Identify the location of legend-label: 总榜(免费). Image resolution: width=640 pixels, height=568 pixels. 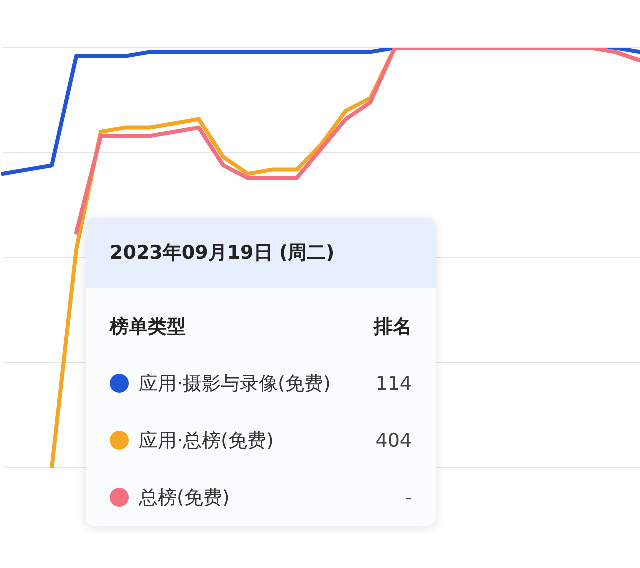
(184, 498).